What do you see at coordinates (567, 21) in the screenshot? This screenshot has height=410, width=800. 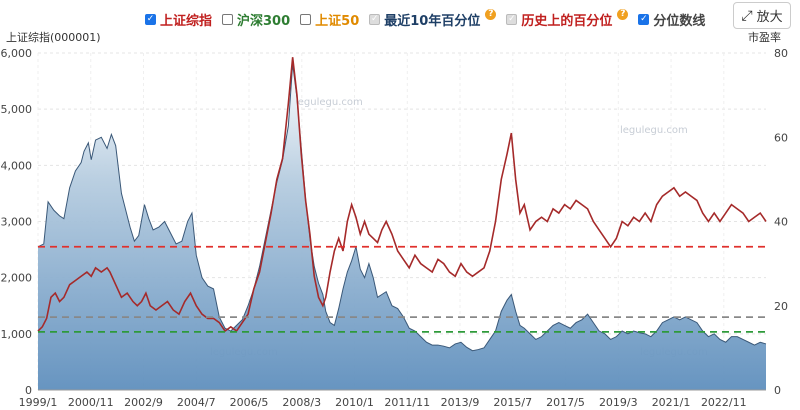 I see `legend-label: 历史上的百分位` at bounding box center [567, 21].